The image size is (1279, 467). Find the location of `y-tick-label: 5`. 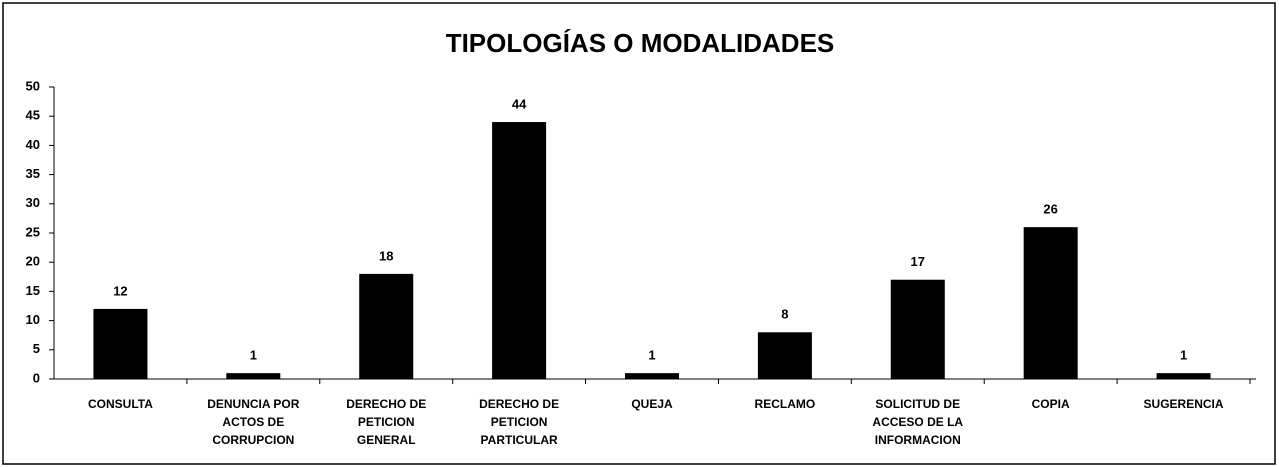

y-tick-label: 5 is located at coordinates (36, 348).